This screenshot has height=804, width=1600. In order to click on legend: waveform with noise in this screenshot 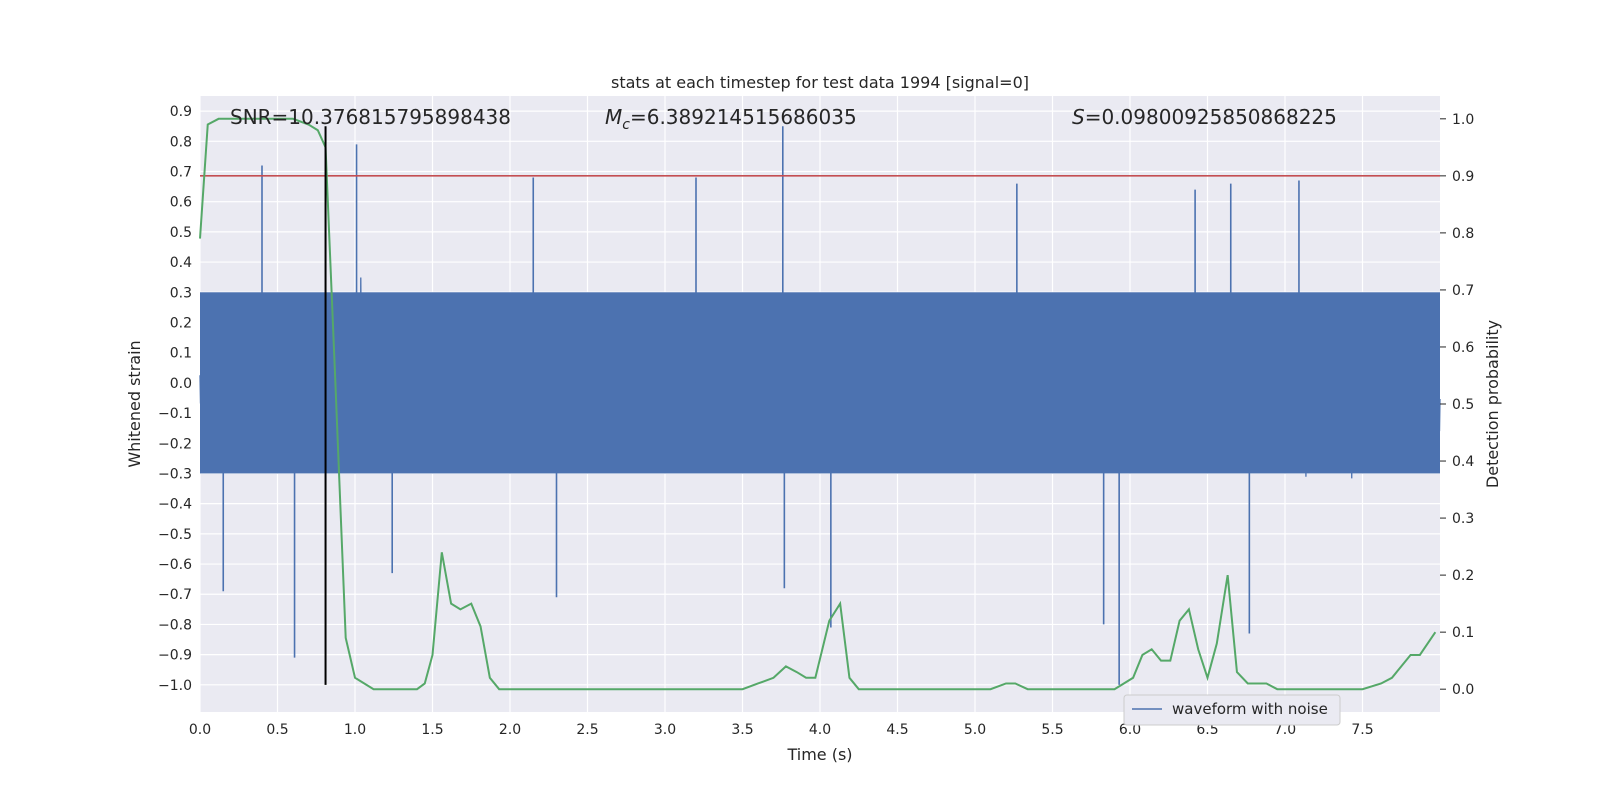, I will do `click(1232, 710)`.